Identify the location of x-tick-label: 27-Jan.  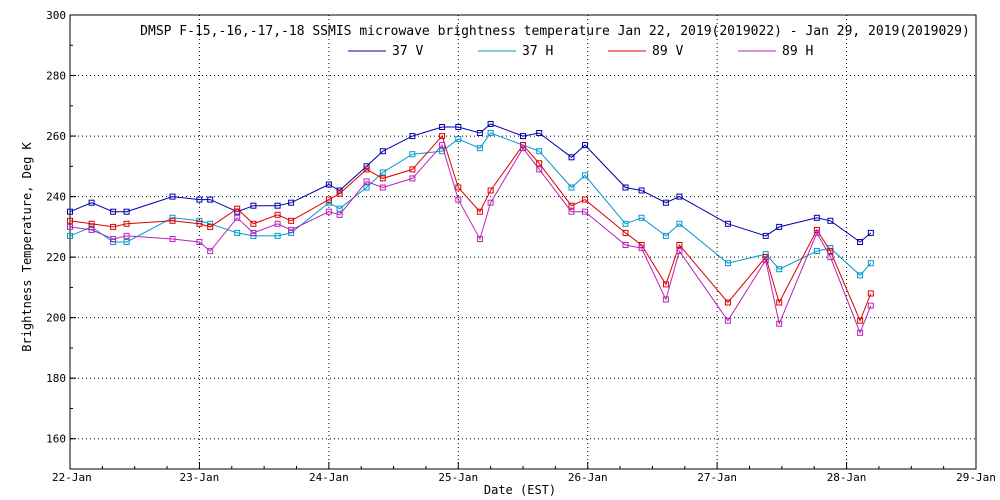
(717, 477).